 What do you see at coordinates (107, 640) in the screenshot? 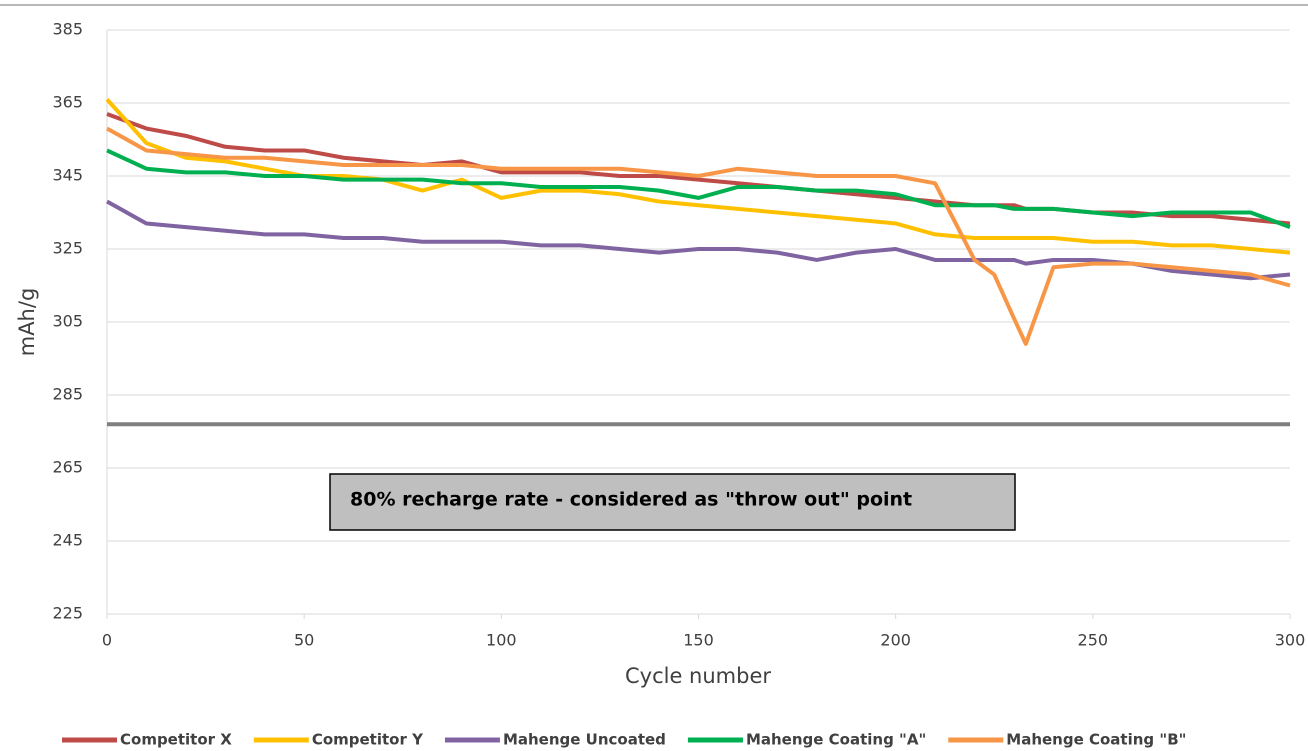
I see `x-tick-label: 0` at bounding box center [107, 640].